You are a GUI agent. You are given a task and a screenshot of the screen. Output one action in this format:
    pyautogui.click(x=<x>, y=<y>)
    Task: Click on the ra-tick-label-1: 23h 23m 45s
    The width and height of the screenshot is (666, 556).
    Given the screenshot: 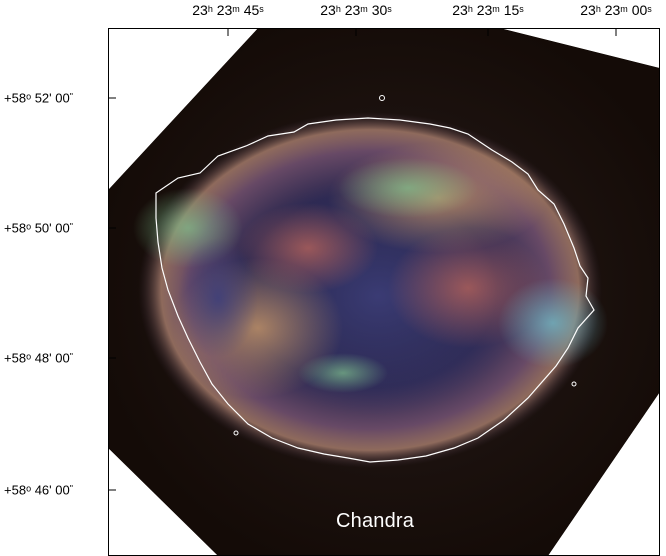 What is the action you would take?
    pyautogui.click(x=228, y=10)
    